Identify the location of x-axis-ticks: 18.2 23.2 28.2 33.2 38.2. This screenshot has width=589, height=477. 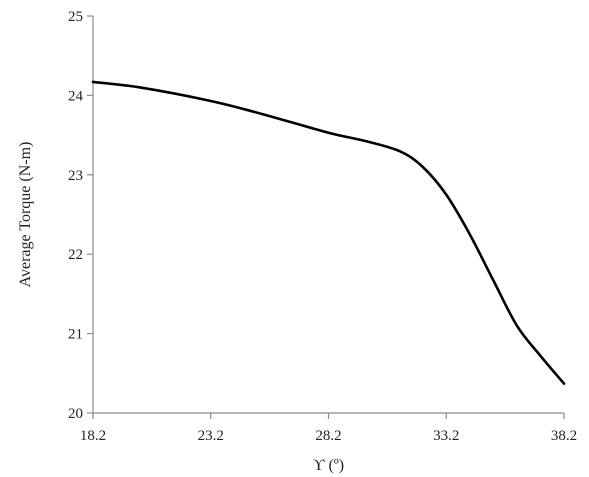
(328, 428).